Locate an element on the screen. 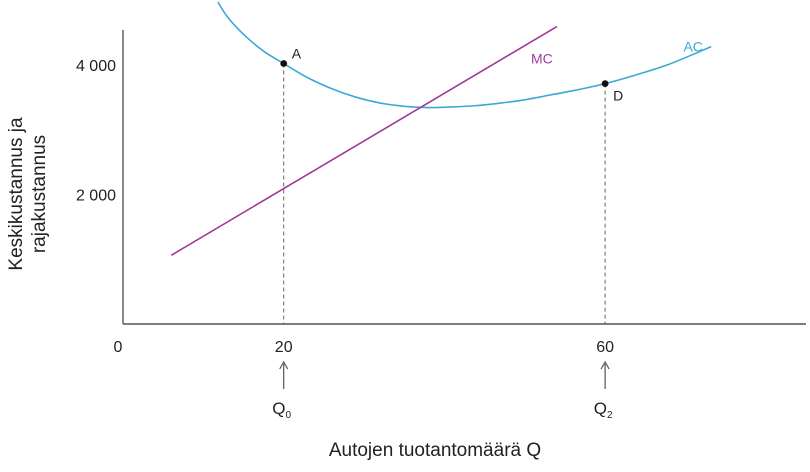  series-label-ac: AC is located at coordinates (692, 47).